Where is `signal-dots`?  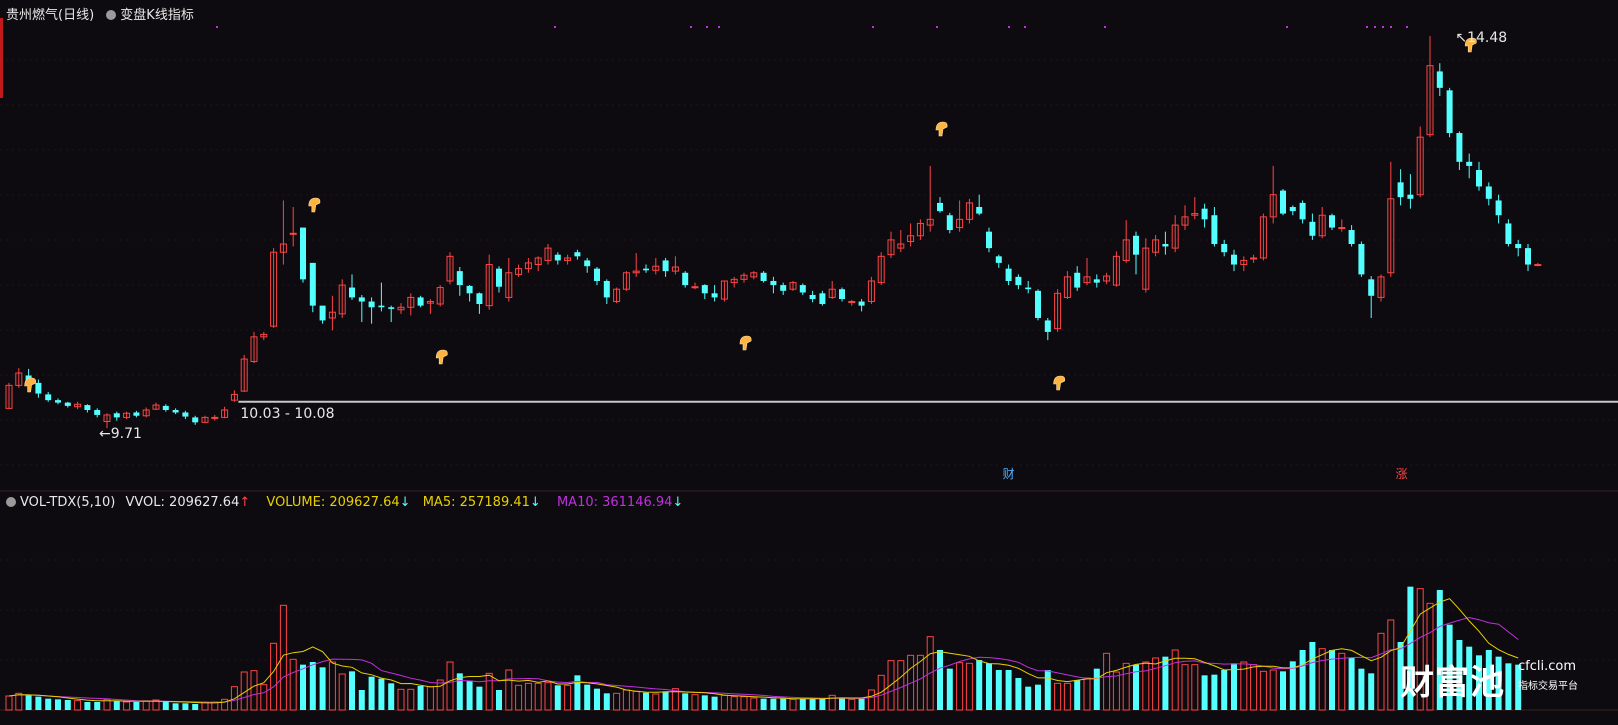 signal-dots is located at coordinates (812, 27).